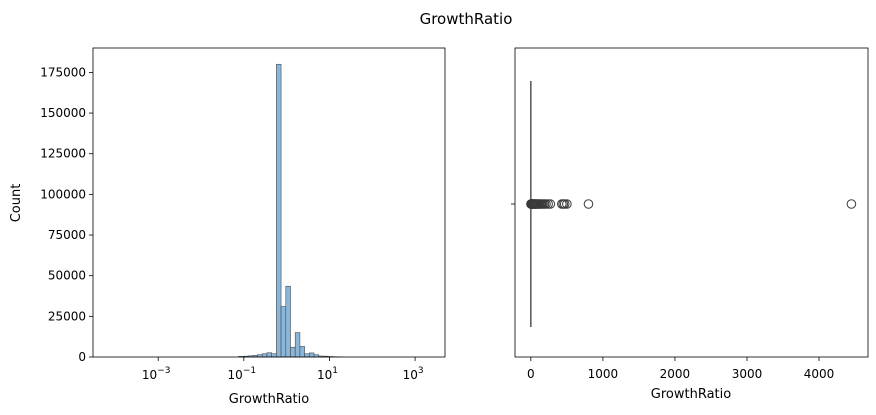 The height and width of the screenshot is (415, 876). What do you see at coordinates (466, 19) in the screenshot?
I see `figure-title: GrowthRatio` at bounding box center [466, 19].